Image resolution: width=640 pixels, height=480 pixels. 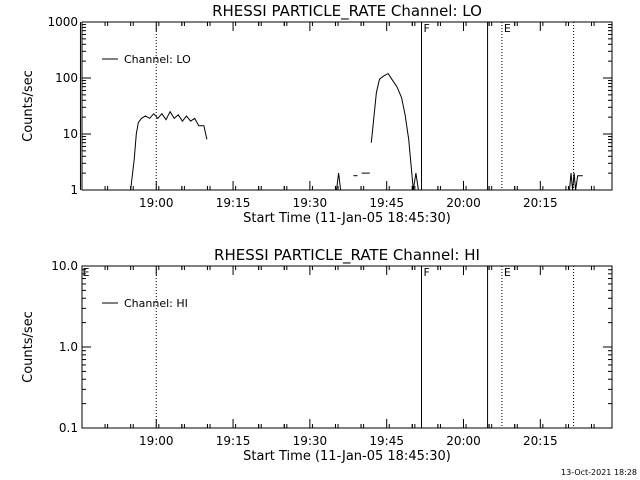 What do you see at coordinates (157, 59) in the screenshot?
I see `legend-label: Channel: LO` at bounding box center [157, 59].